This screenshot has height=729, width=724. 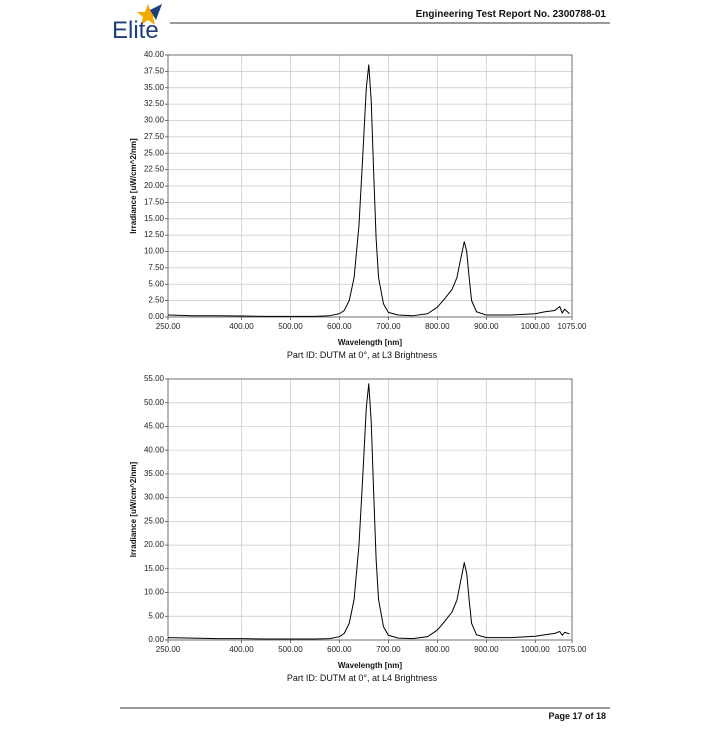 I want to click on chart-caption: Part ID: DUTM at 0°, at L4 Brightness, so click(x=362, y=678).